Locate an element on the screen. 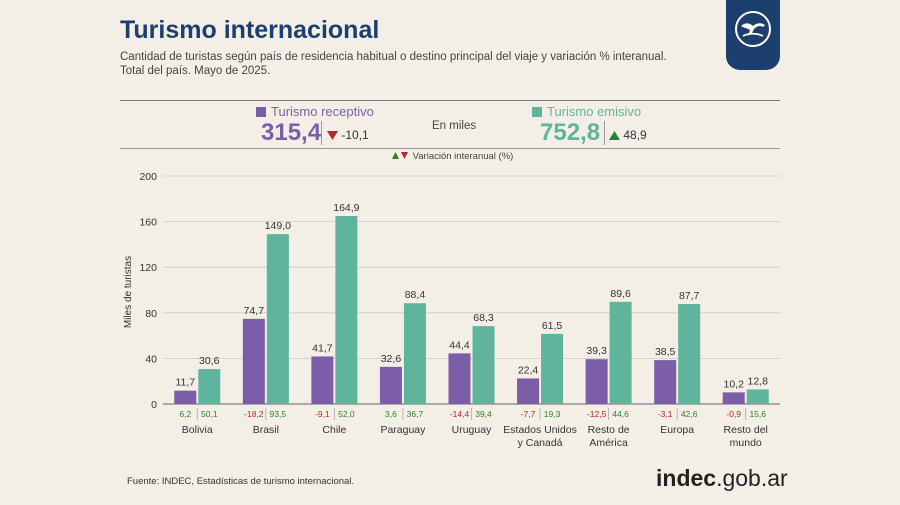  data-label-emisivo: 88,4 is located at coordinates (415, 295).